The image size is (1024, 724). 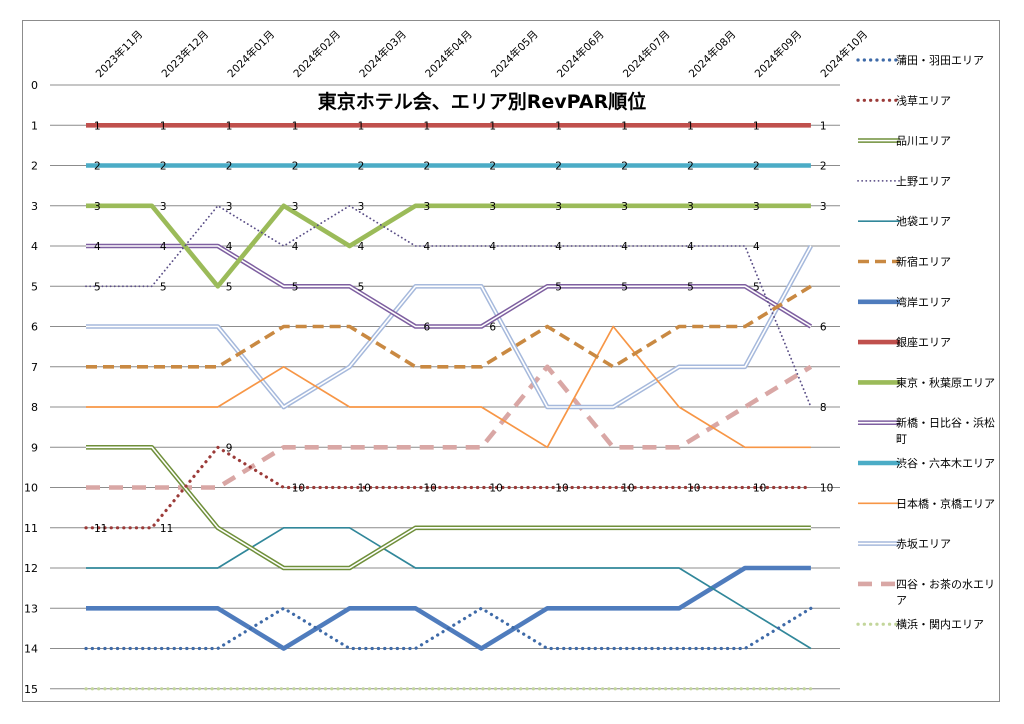 I want to click on legend-item: 浅草エリア, so click(x=903, y=100).